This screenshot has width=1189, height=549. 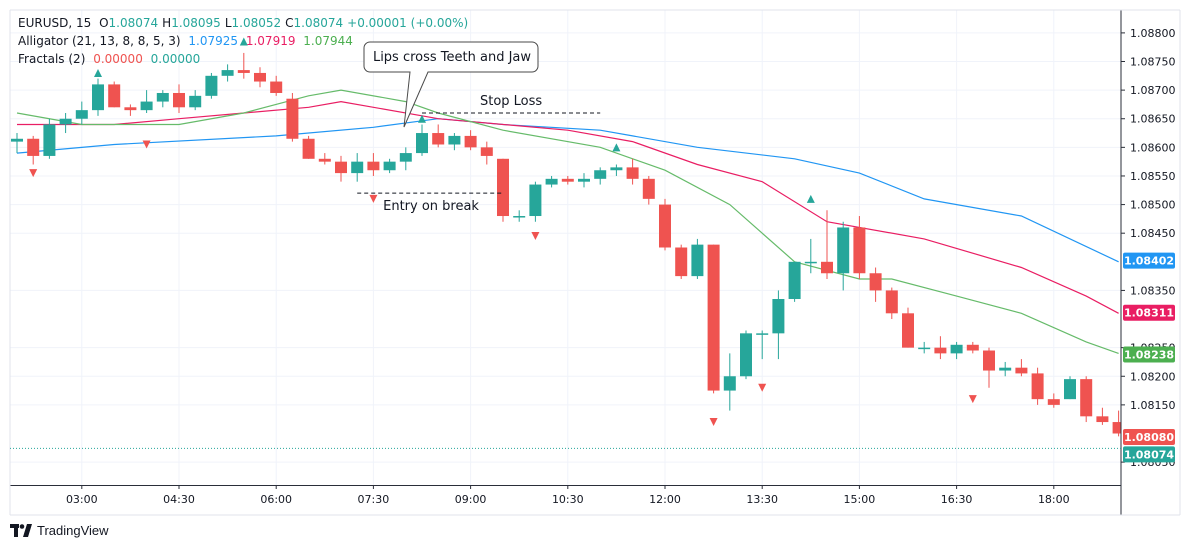 I want to click on x-tick-label: 06:00, so click(x=276, y=499).